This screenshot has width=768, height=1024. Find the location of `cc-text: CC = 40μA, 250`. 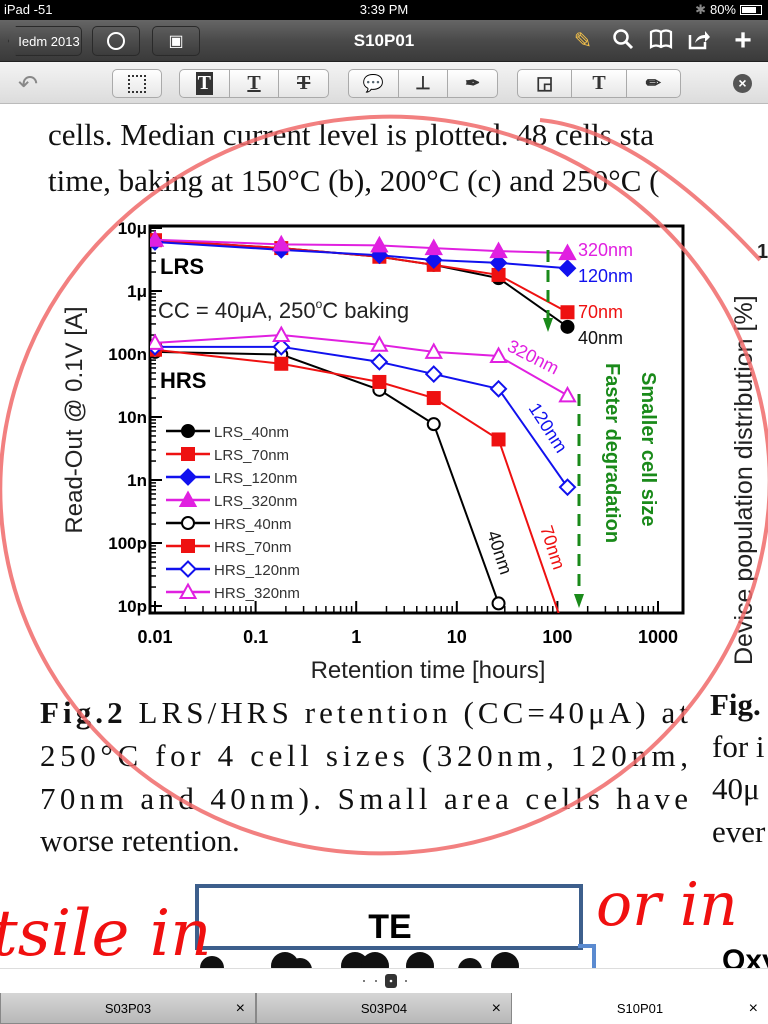

cc-text: CC = 40μA, 250 is located at coordinates (237, 310).